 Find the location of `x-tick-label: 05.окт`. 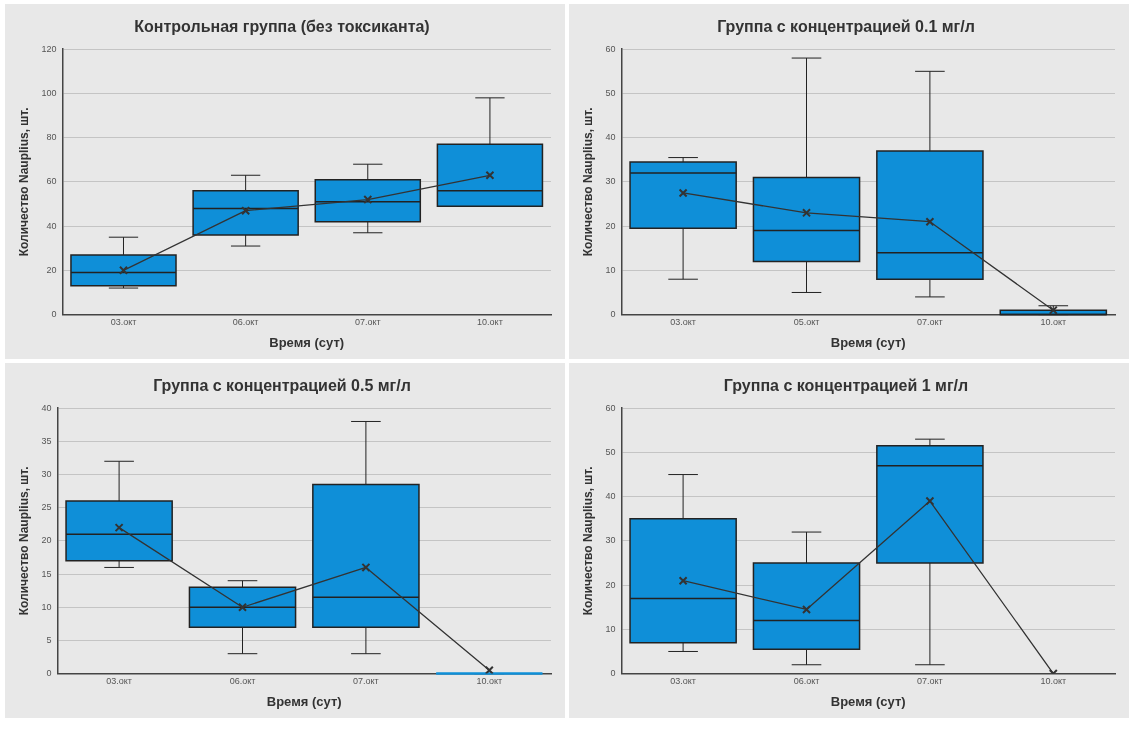

x-tick-label: 05.окт is located at coordinates (806, 322).